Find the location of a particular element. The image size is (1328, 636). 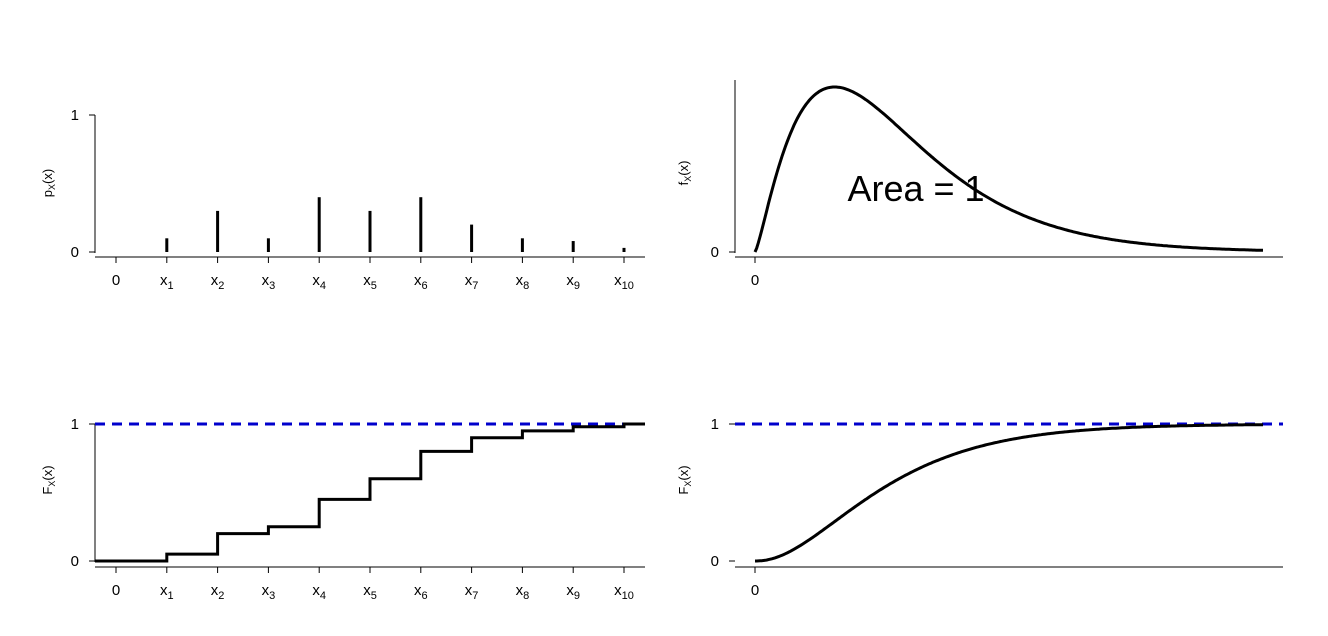

pmf-xtick-label-6: x6 is located at coordinates (421, 282).